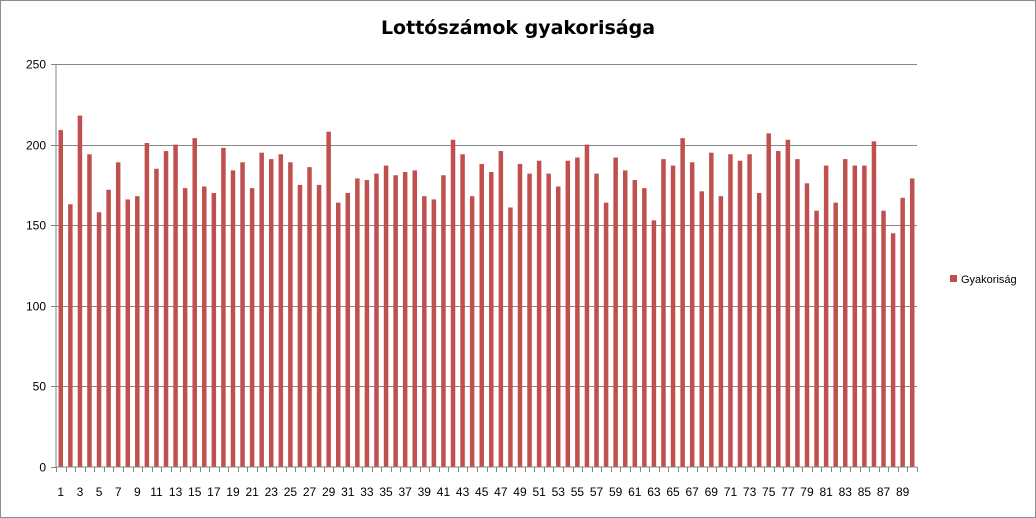  What do you see at coordinates (176, 492) in the screenshot?
I see `x-tick-label: 13` at bounding box center [176, 492].